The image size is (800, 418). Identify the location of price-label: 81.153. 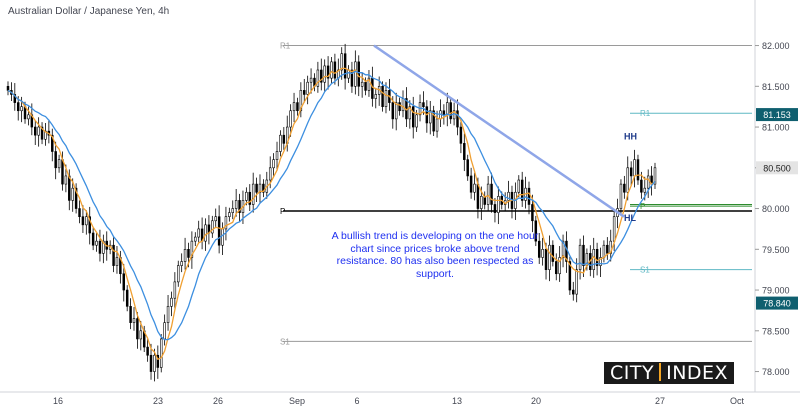
(777, 115).